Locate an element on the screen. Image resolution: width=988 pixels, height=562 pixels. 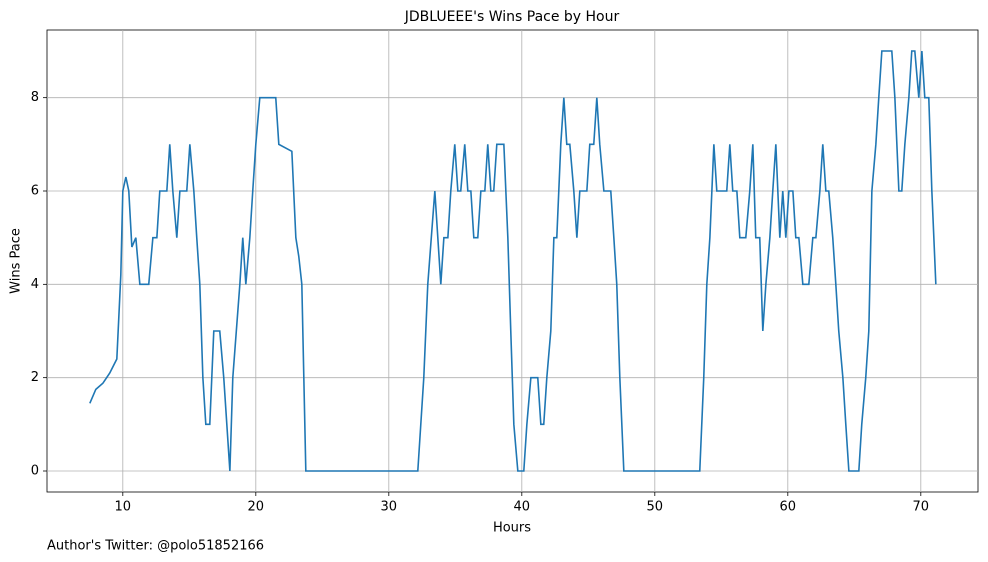
y-axis-label: Wins Pace is located at coordinates (16, 261).